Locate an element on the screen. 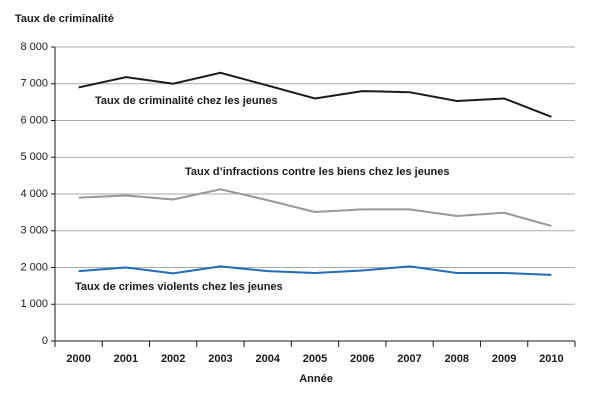 The image size is (595, 400). x-tick-label: 2008 is located at coordinates (457, 359).